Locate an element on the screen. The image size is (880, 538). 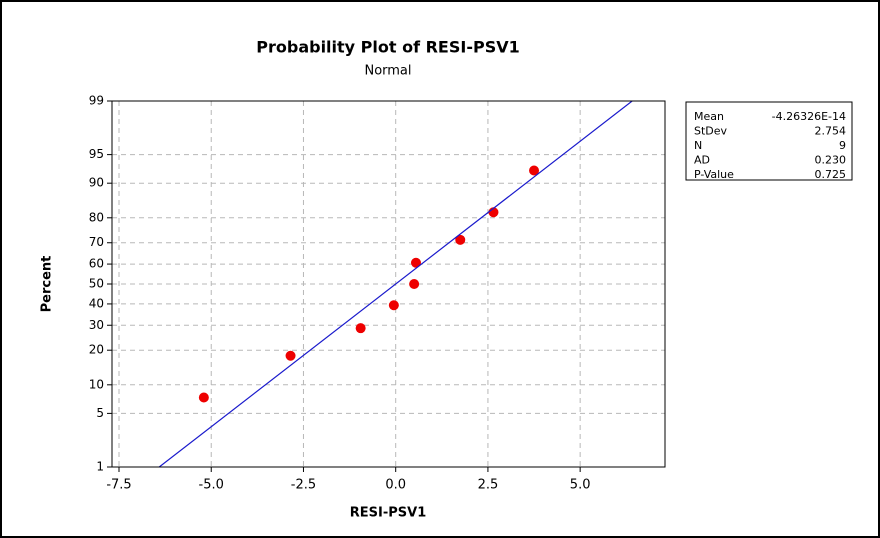
y-tick-label: 70 is located at coordinates (96, 242).